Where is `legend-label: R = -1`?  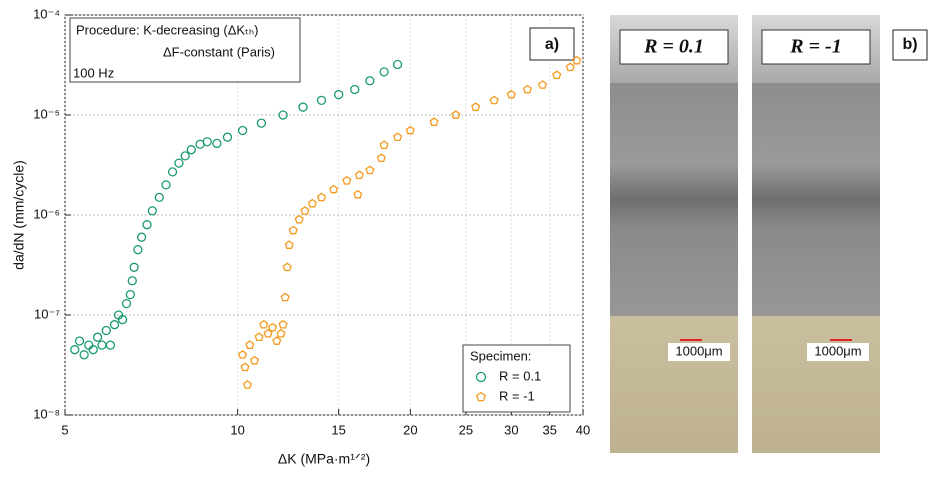
legend-label: R = -1 is located at coordinates (517, 395).